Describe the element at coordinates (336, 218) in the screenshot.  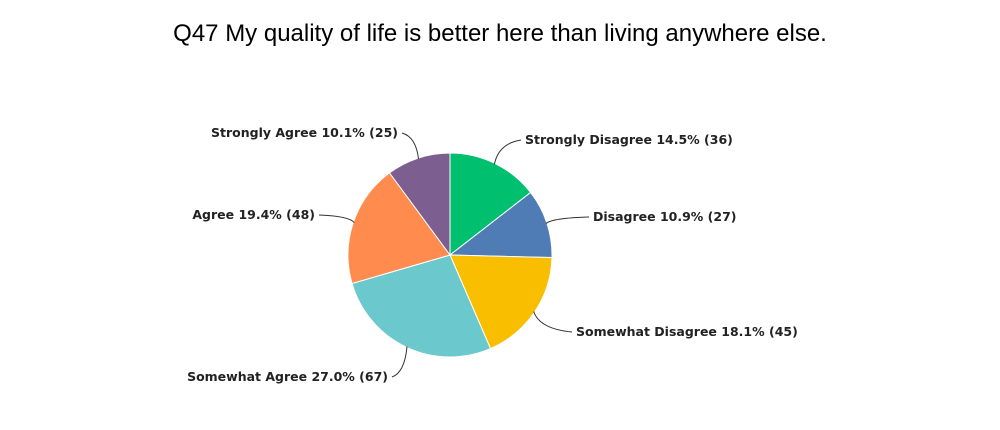
I see `leader-line-agree` at that location.